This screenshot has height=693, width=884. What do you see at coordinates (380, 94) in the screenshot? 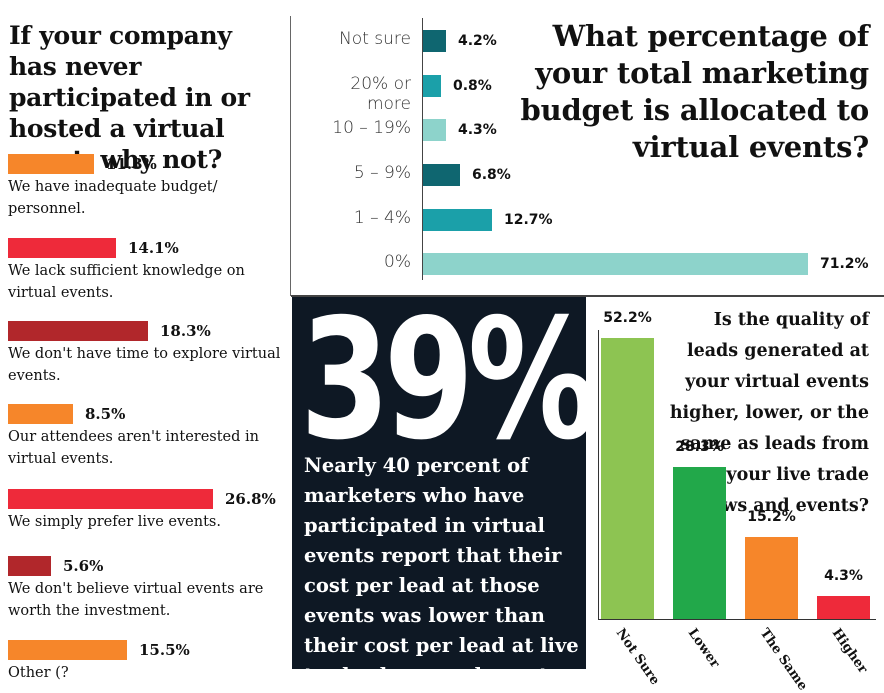
I see `budget-category-label: 20% or more` at bounding box center [380, 94].